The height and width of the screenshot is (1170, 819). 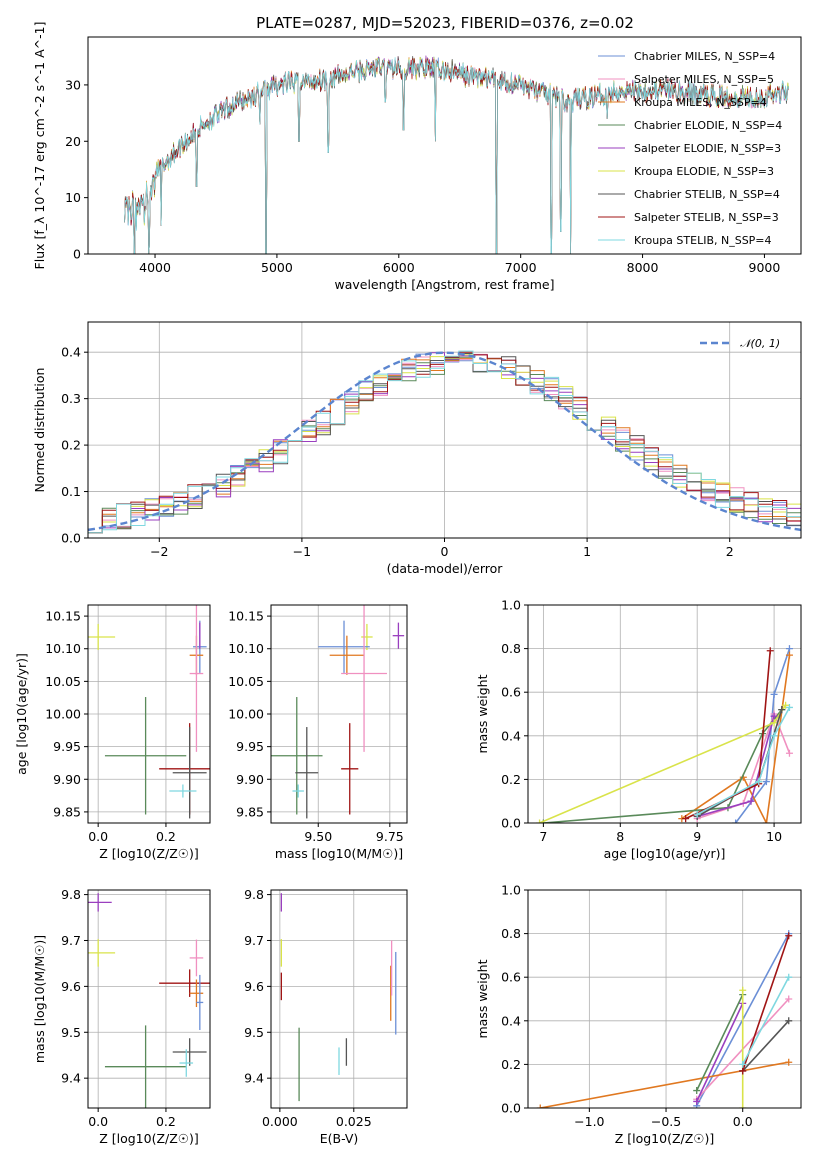 I want to click on y-tick-label: 0.0, so click(x=71, y=538).